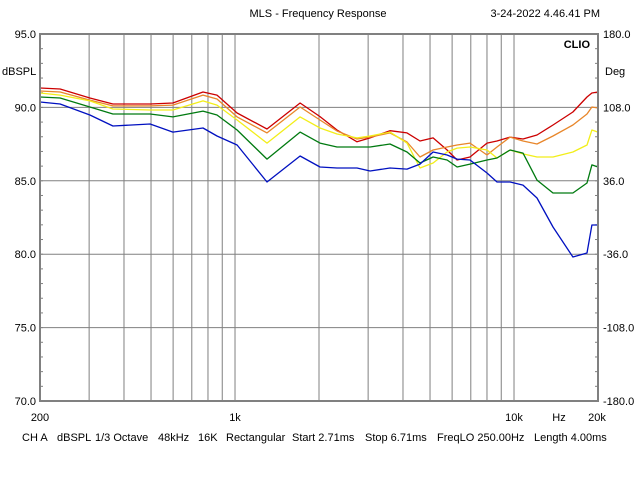 The image size is (640, 485). Describe the element at coordinates (25, 182) in the screenshot. I see `y-tick-label: 85.0` at that location.